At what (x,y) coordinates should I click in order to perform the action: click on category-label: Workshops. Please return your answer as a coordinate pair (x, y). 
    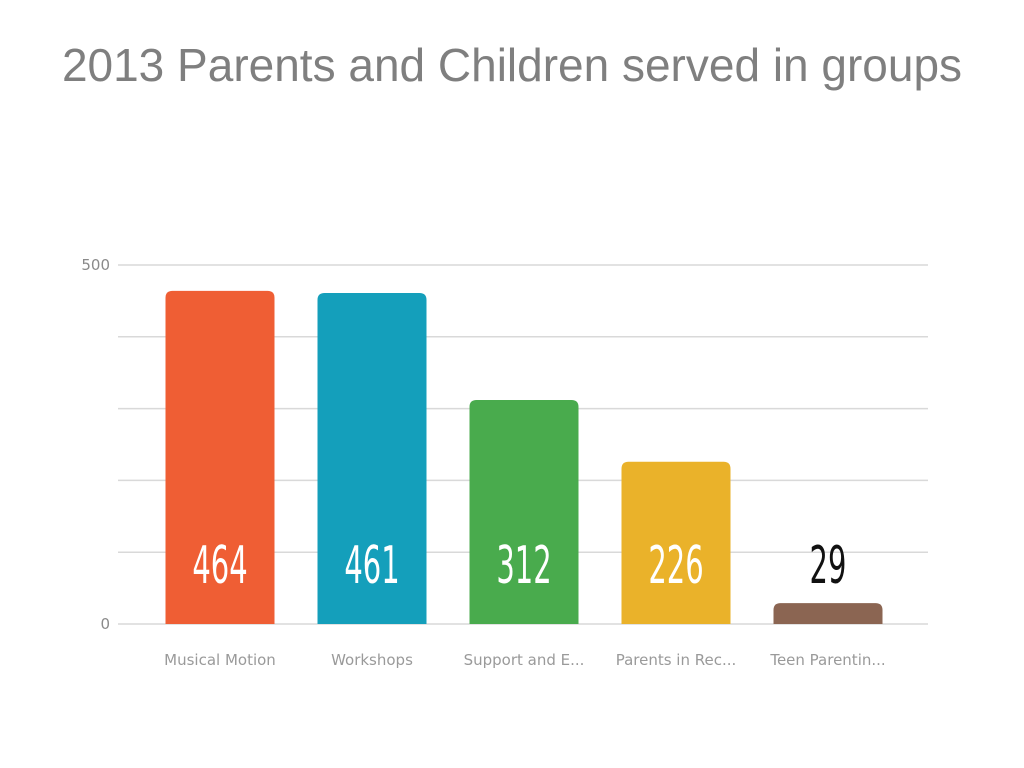
    Looking at the image, I should click on (372, 660).